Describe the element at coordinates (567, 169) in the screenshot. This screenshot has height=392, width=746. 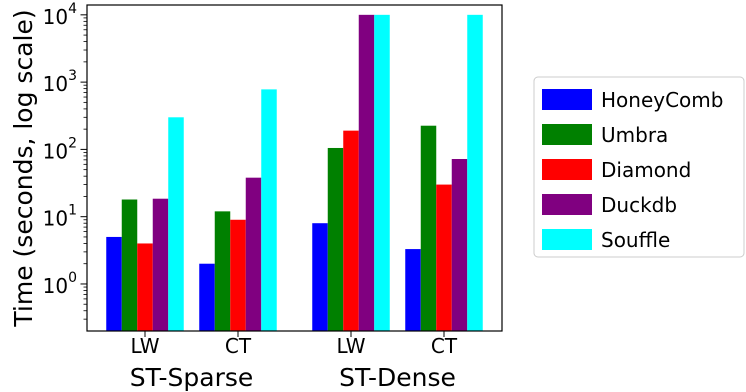
I see `legend-swatch-diamond` at that location.